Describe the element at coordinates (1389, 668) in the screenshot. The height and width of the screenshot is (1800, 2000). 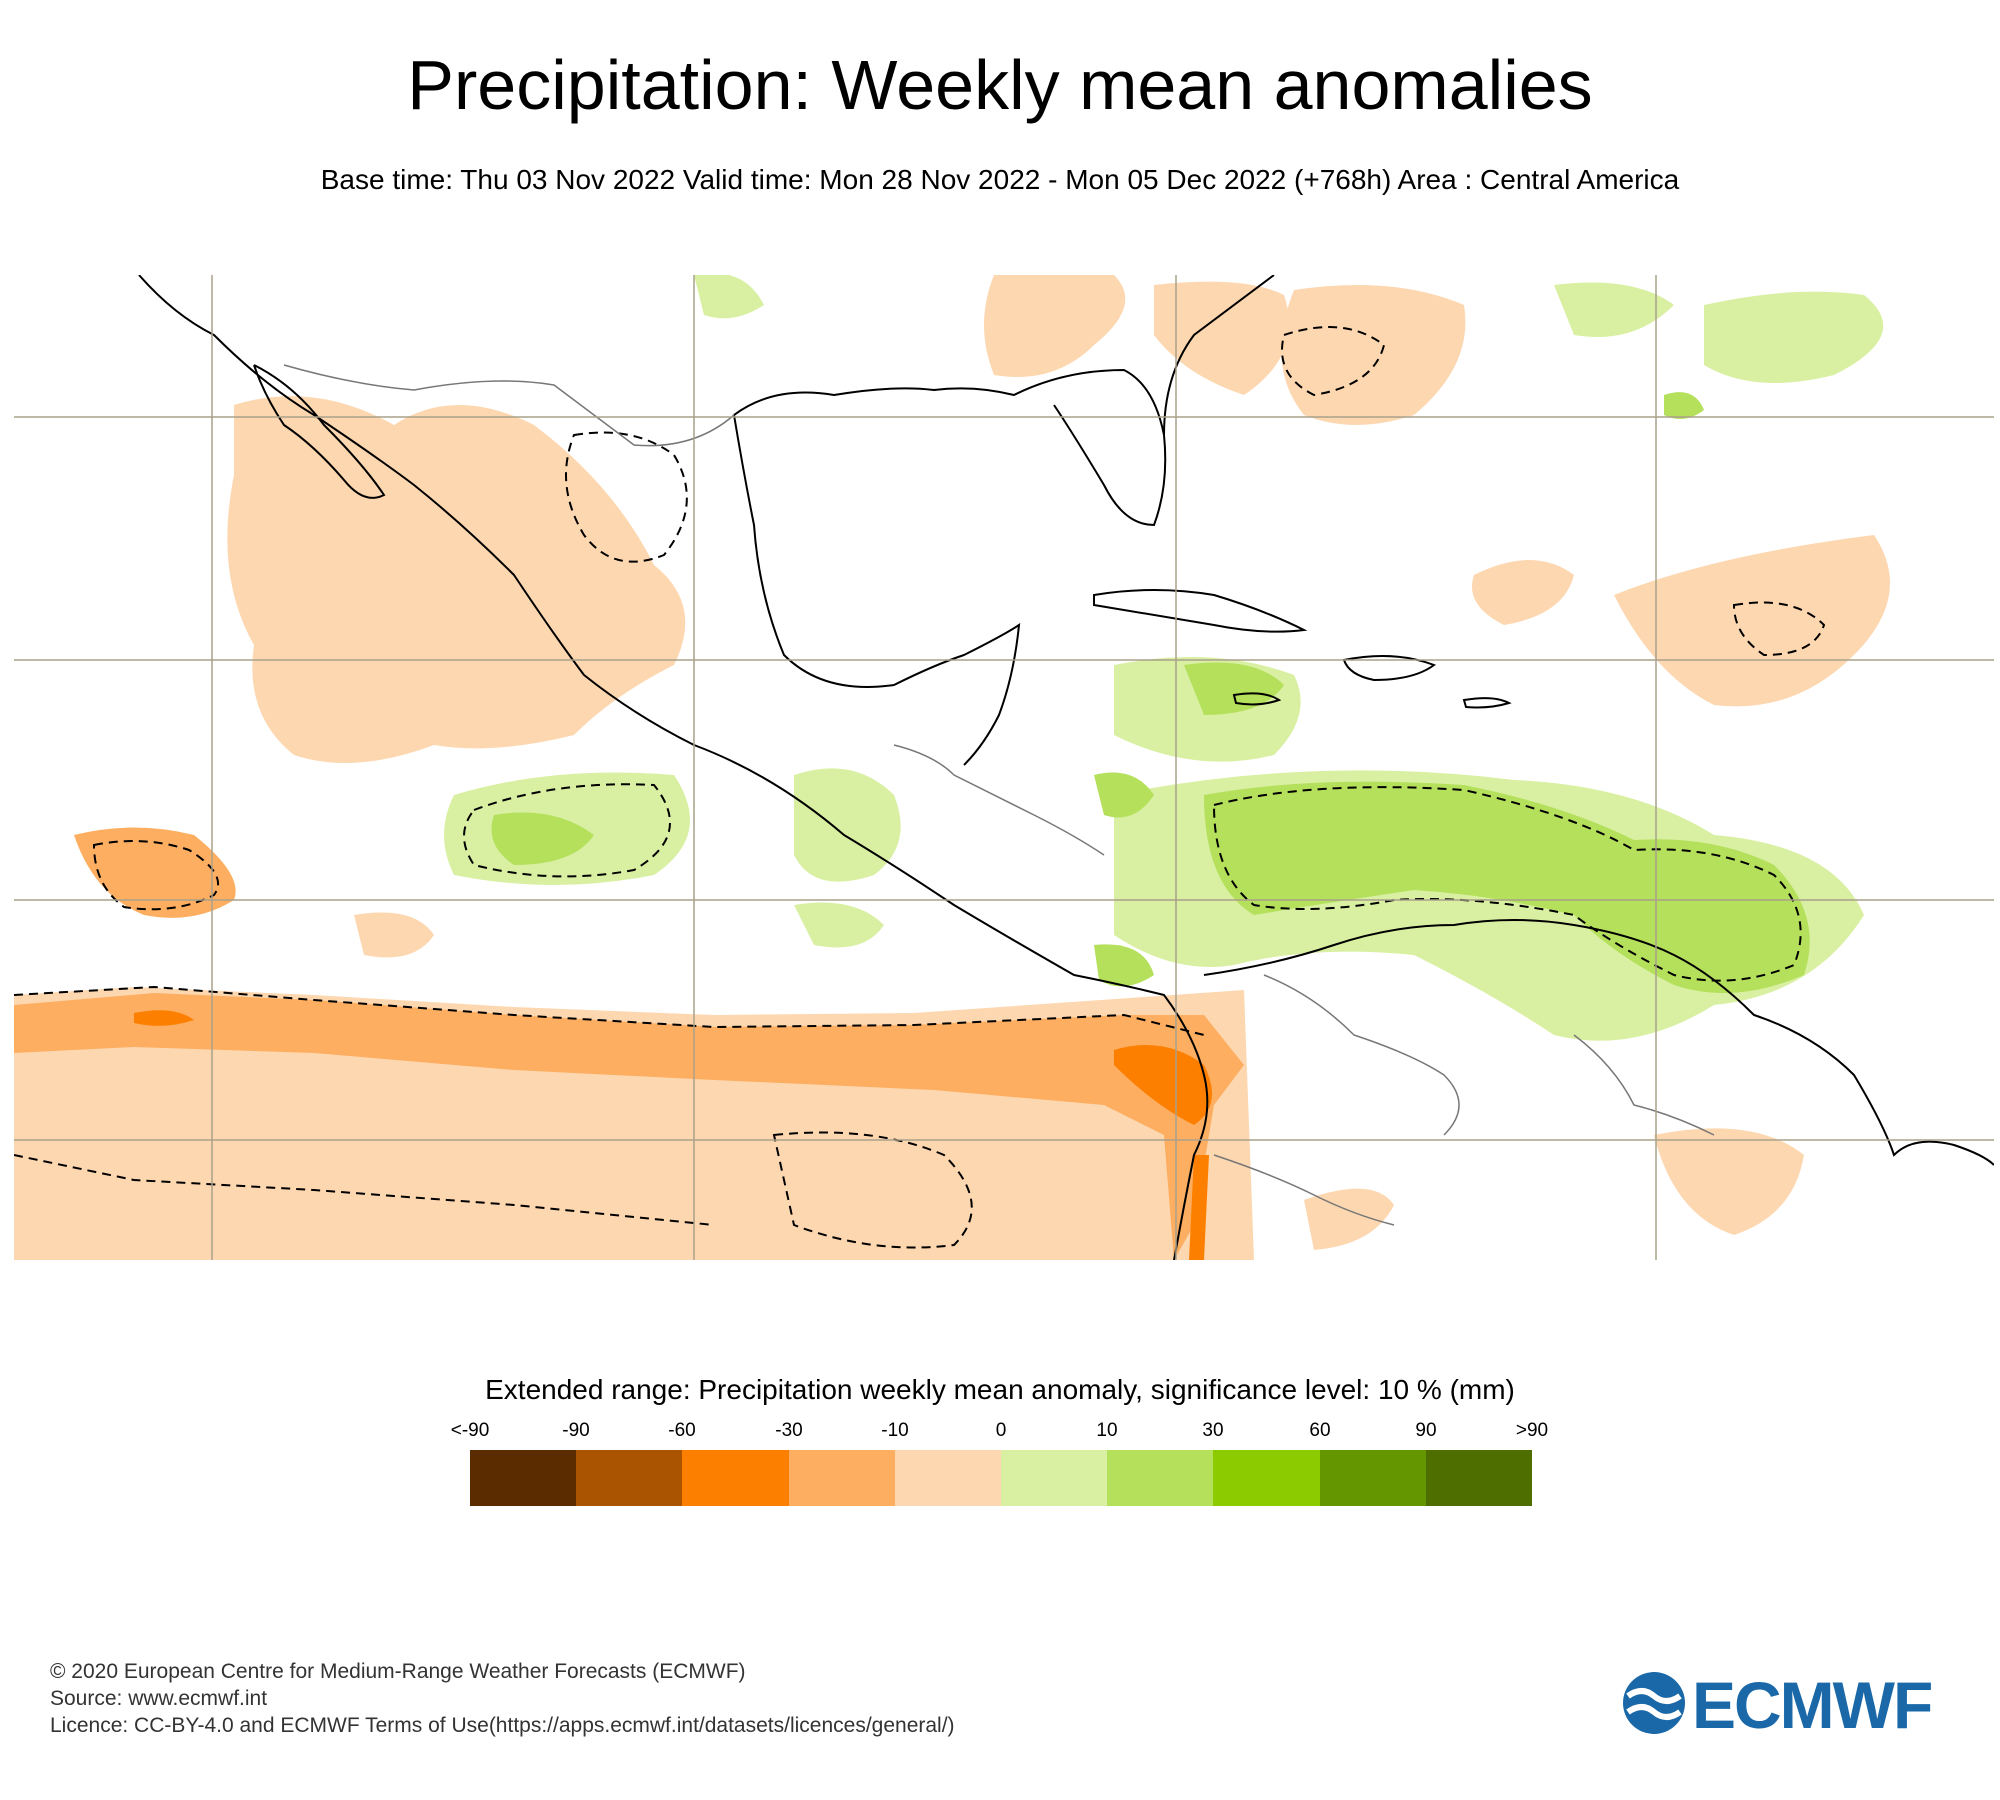
I see `coastline-hispaniola` at that location.